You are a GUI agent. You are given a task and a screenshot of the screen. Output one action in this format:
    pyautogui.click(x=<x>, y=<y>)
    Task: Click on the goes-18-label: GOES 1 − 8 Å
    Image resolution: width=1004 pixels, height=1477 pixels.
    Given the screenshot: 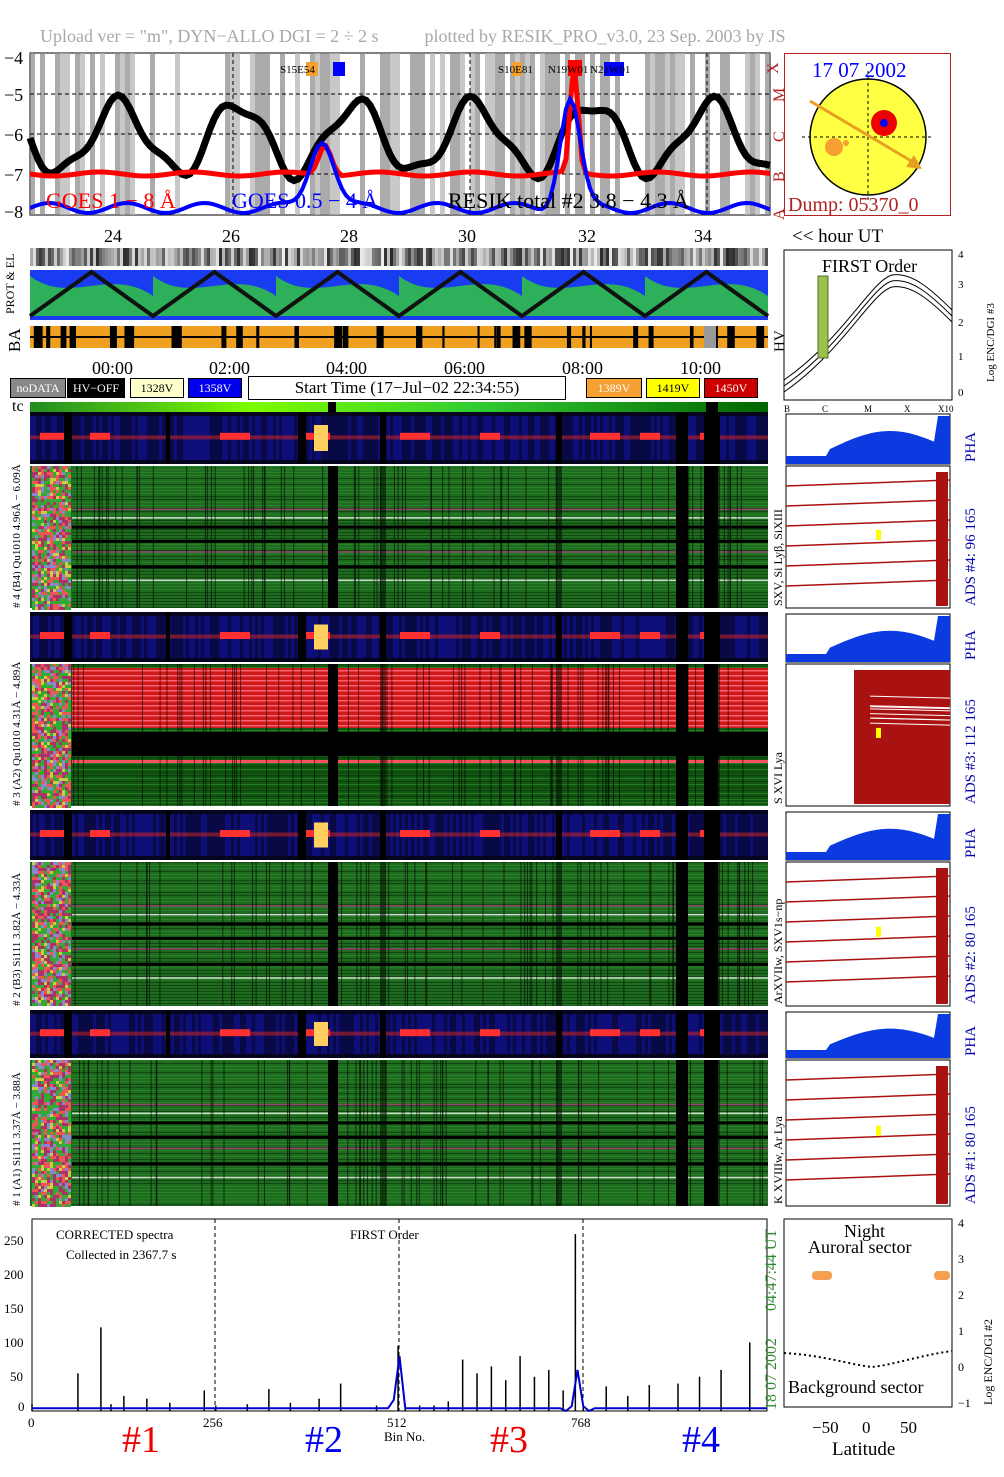 What is the action you would take?
    pyautogui.click(x=111, y=200)
    